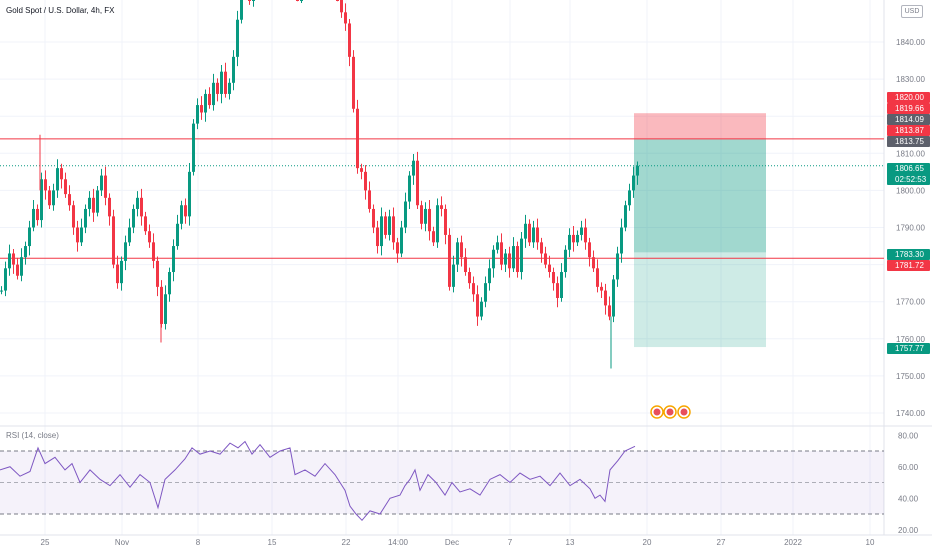 This screenshot has height=550, width=932. Describe the element at coordinates (346, 542) in the screenshot. I see `time-tick-label: 22` at that location.